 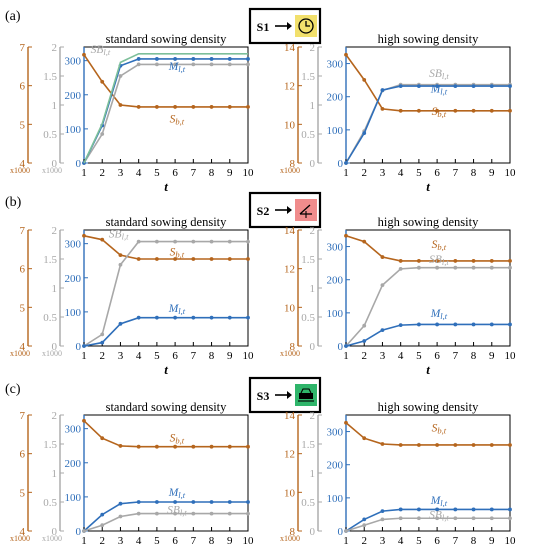 I want to click on outer-unit-label: x1000, so click(x=290, y=538).